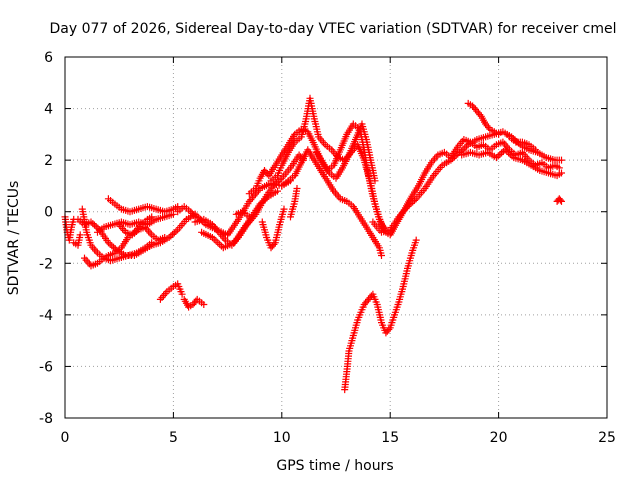 This screenshot has width=640, height=480. What do you see at coordinates (46, 264) in the screenshot?
I see `y-tick-label: -2` at bounding box center [46, 264].